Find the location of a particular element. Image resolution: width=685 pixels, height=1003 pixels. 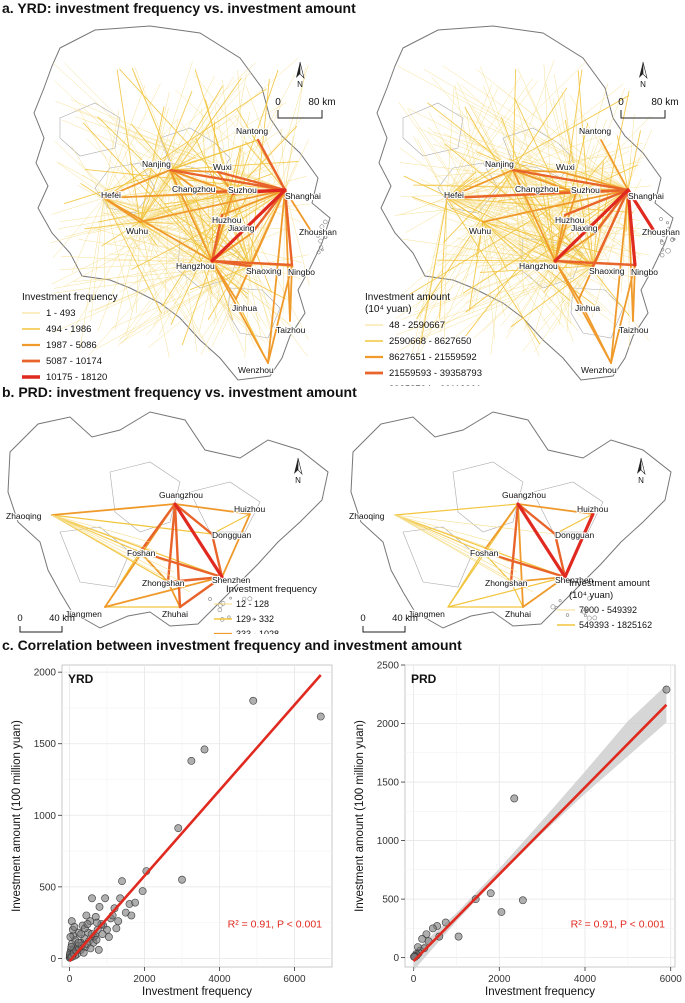

city-label-guangzhou: Guangzhou is located at coordinates (524, 495).